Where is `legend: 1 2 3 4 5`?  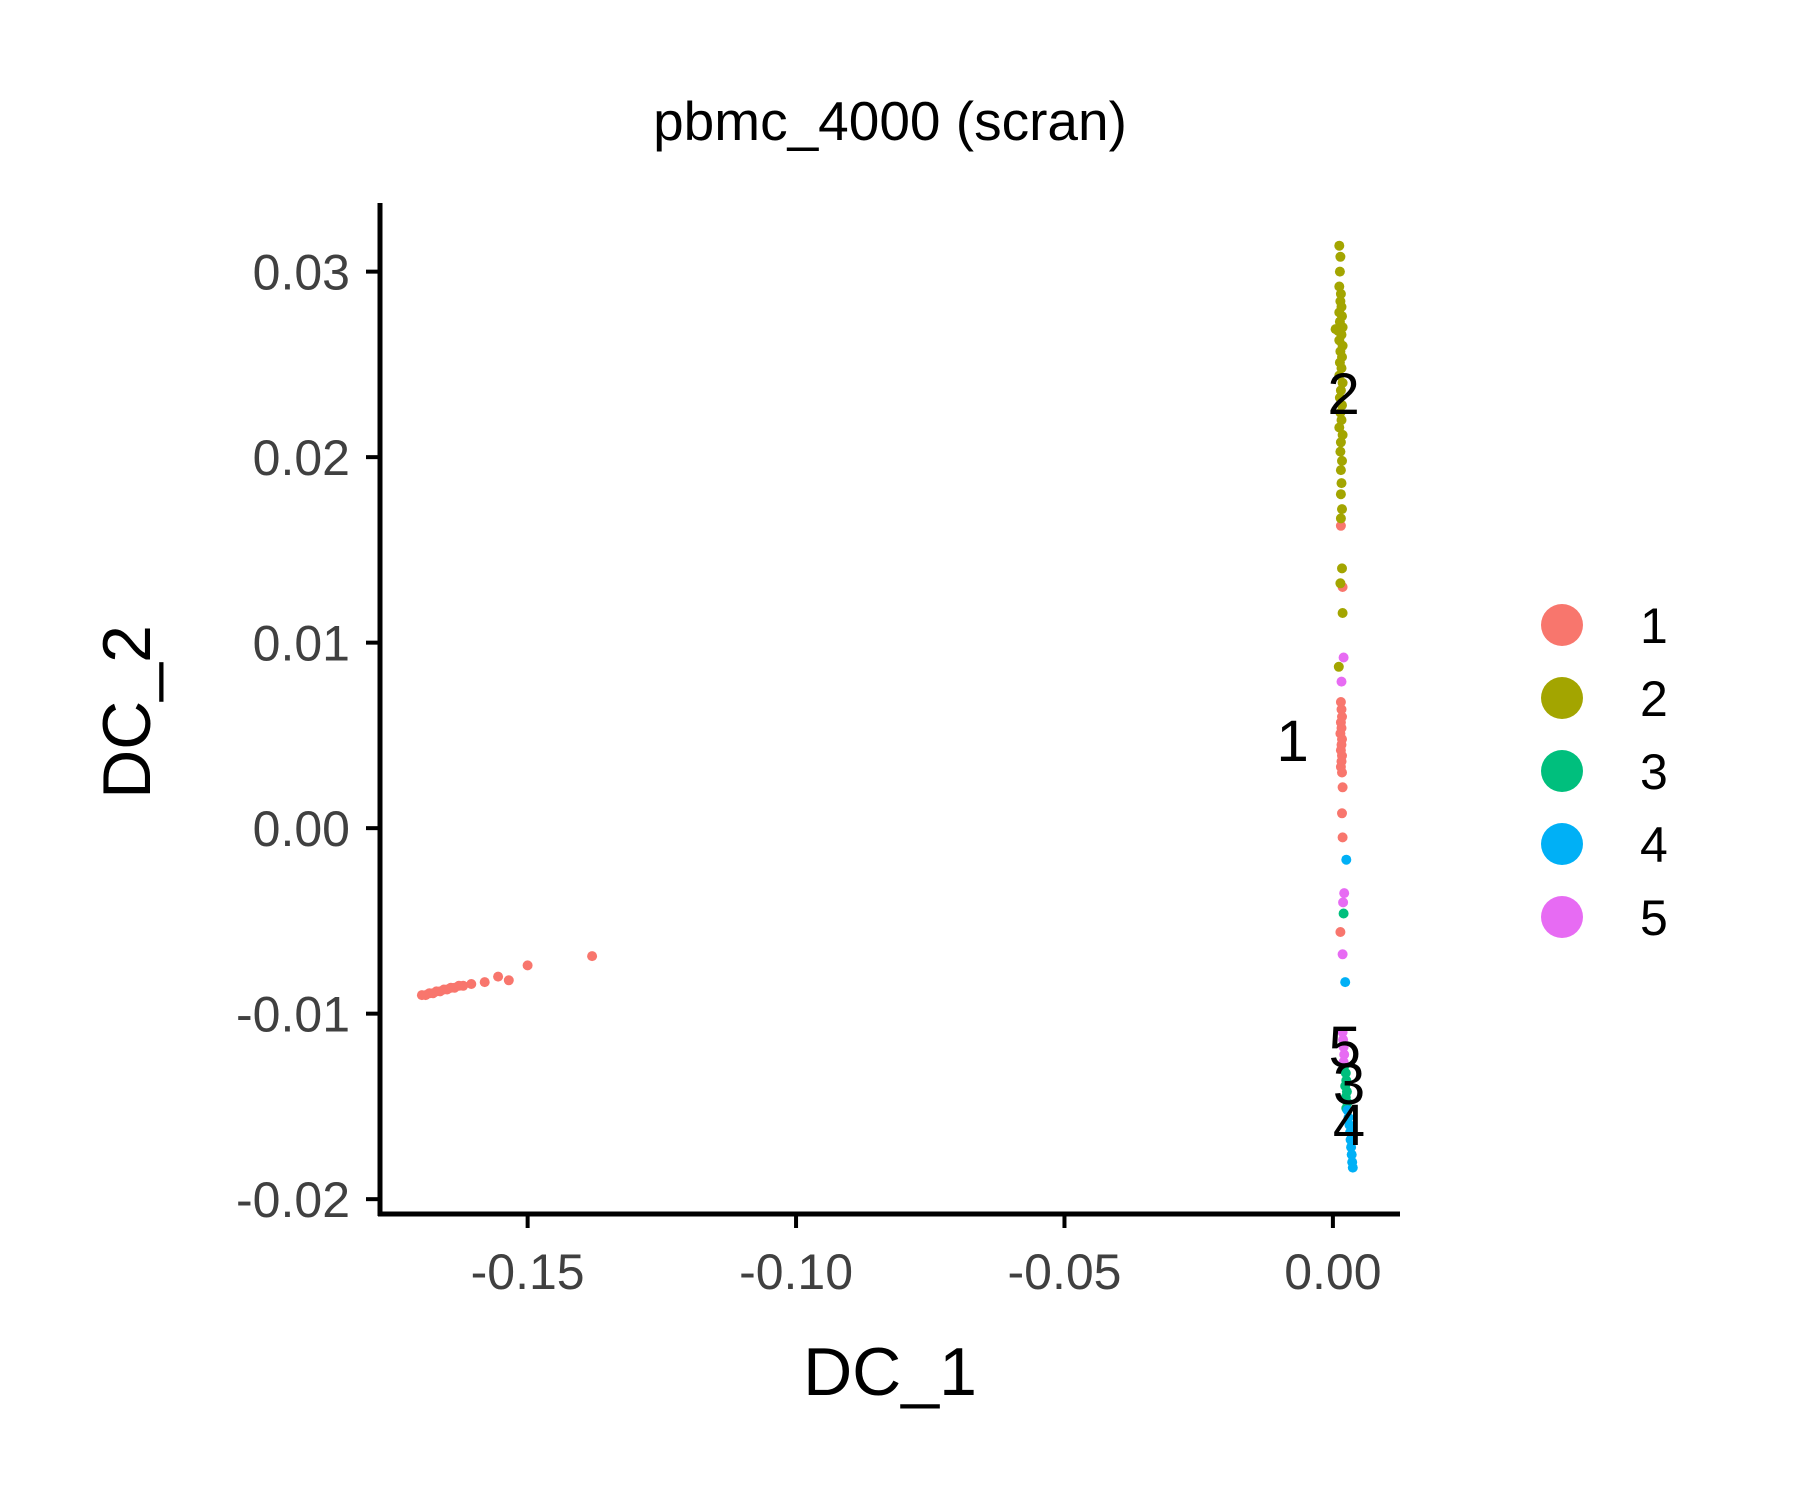
legend: 1 2 3 4 5 is located at coordinates (1604, 772).